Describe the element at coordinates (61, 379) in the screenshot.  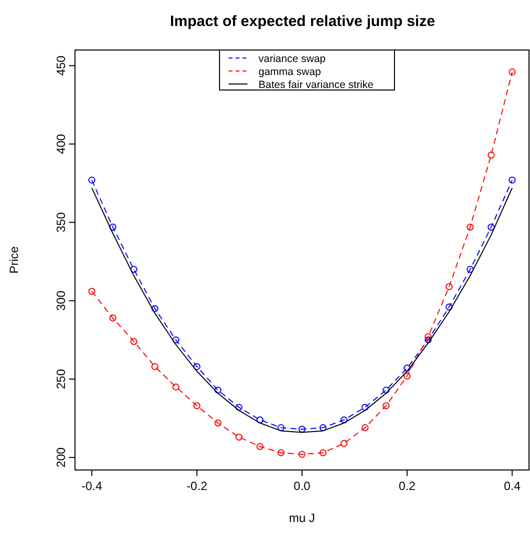
I see `y-tick-label: 250` at that location.